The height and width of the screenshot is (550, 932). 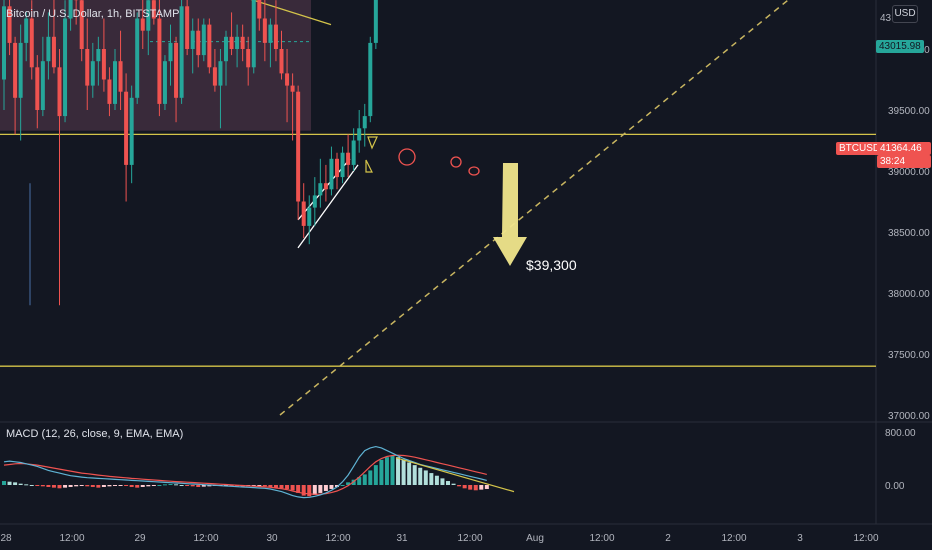 I want to click on macd-divergence-line, so click(x=455, y=475).